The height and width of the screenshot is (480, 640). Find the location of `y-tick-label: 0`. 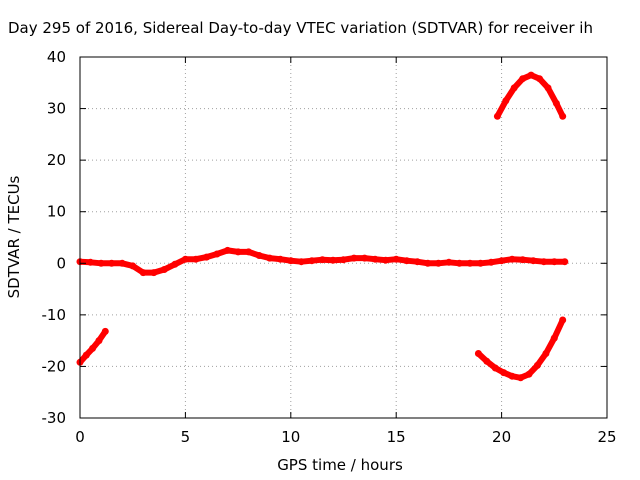

y-tick-label: 0 is located at coordinates (61, 263).